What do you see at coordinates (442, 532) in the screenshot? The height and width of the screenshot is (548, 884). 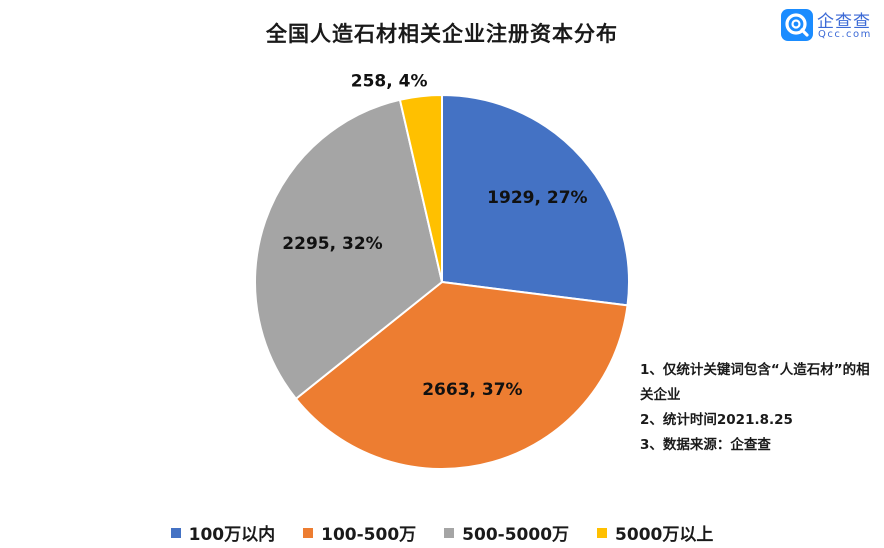 I see `legend: 100万以内 100-500万 500-5000万 5000万以上` at bounding box center [442, 532].